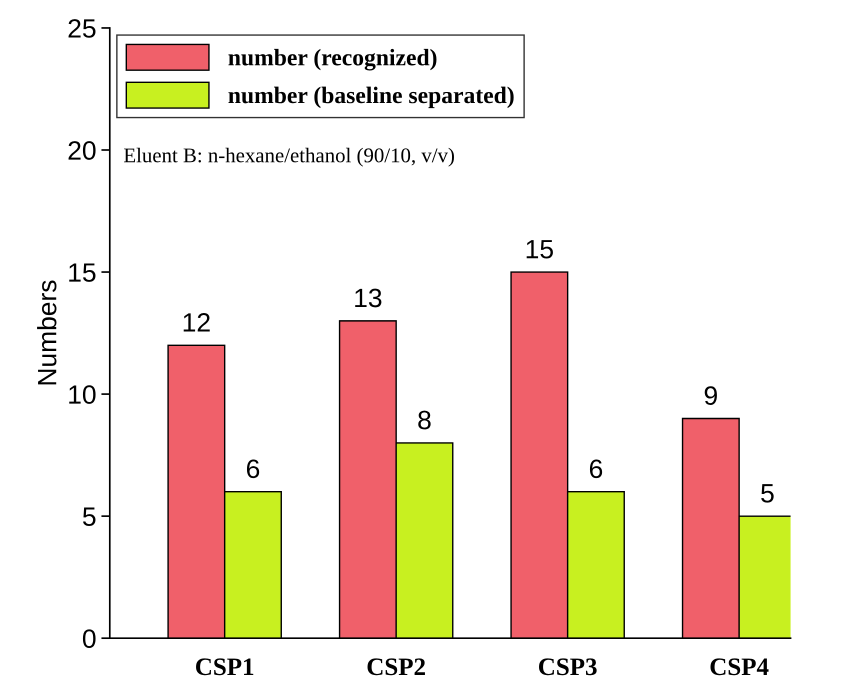 The height and width of the screenshot is (699, 851). Describe the element at coordinates (368, 298) in the screenshot. I see `data-label: 13` at that location.